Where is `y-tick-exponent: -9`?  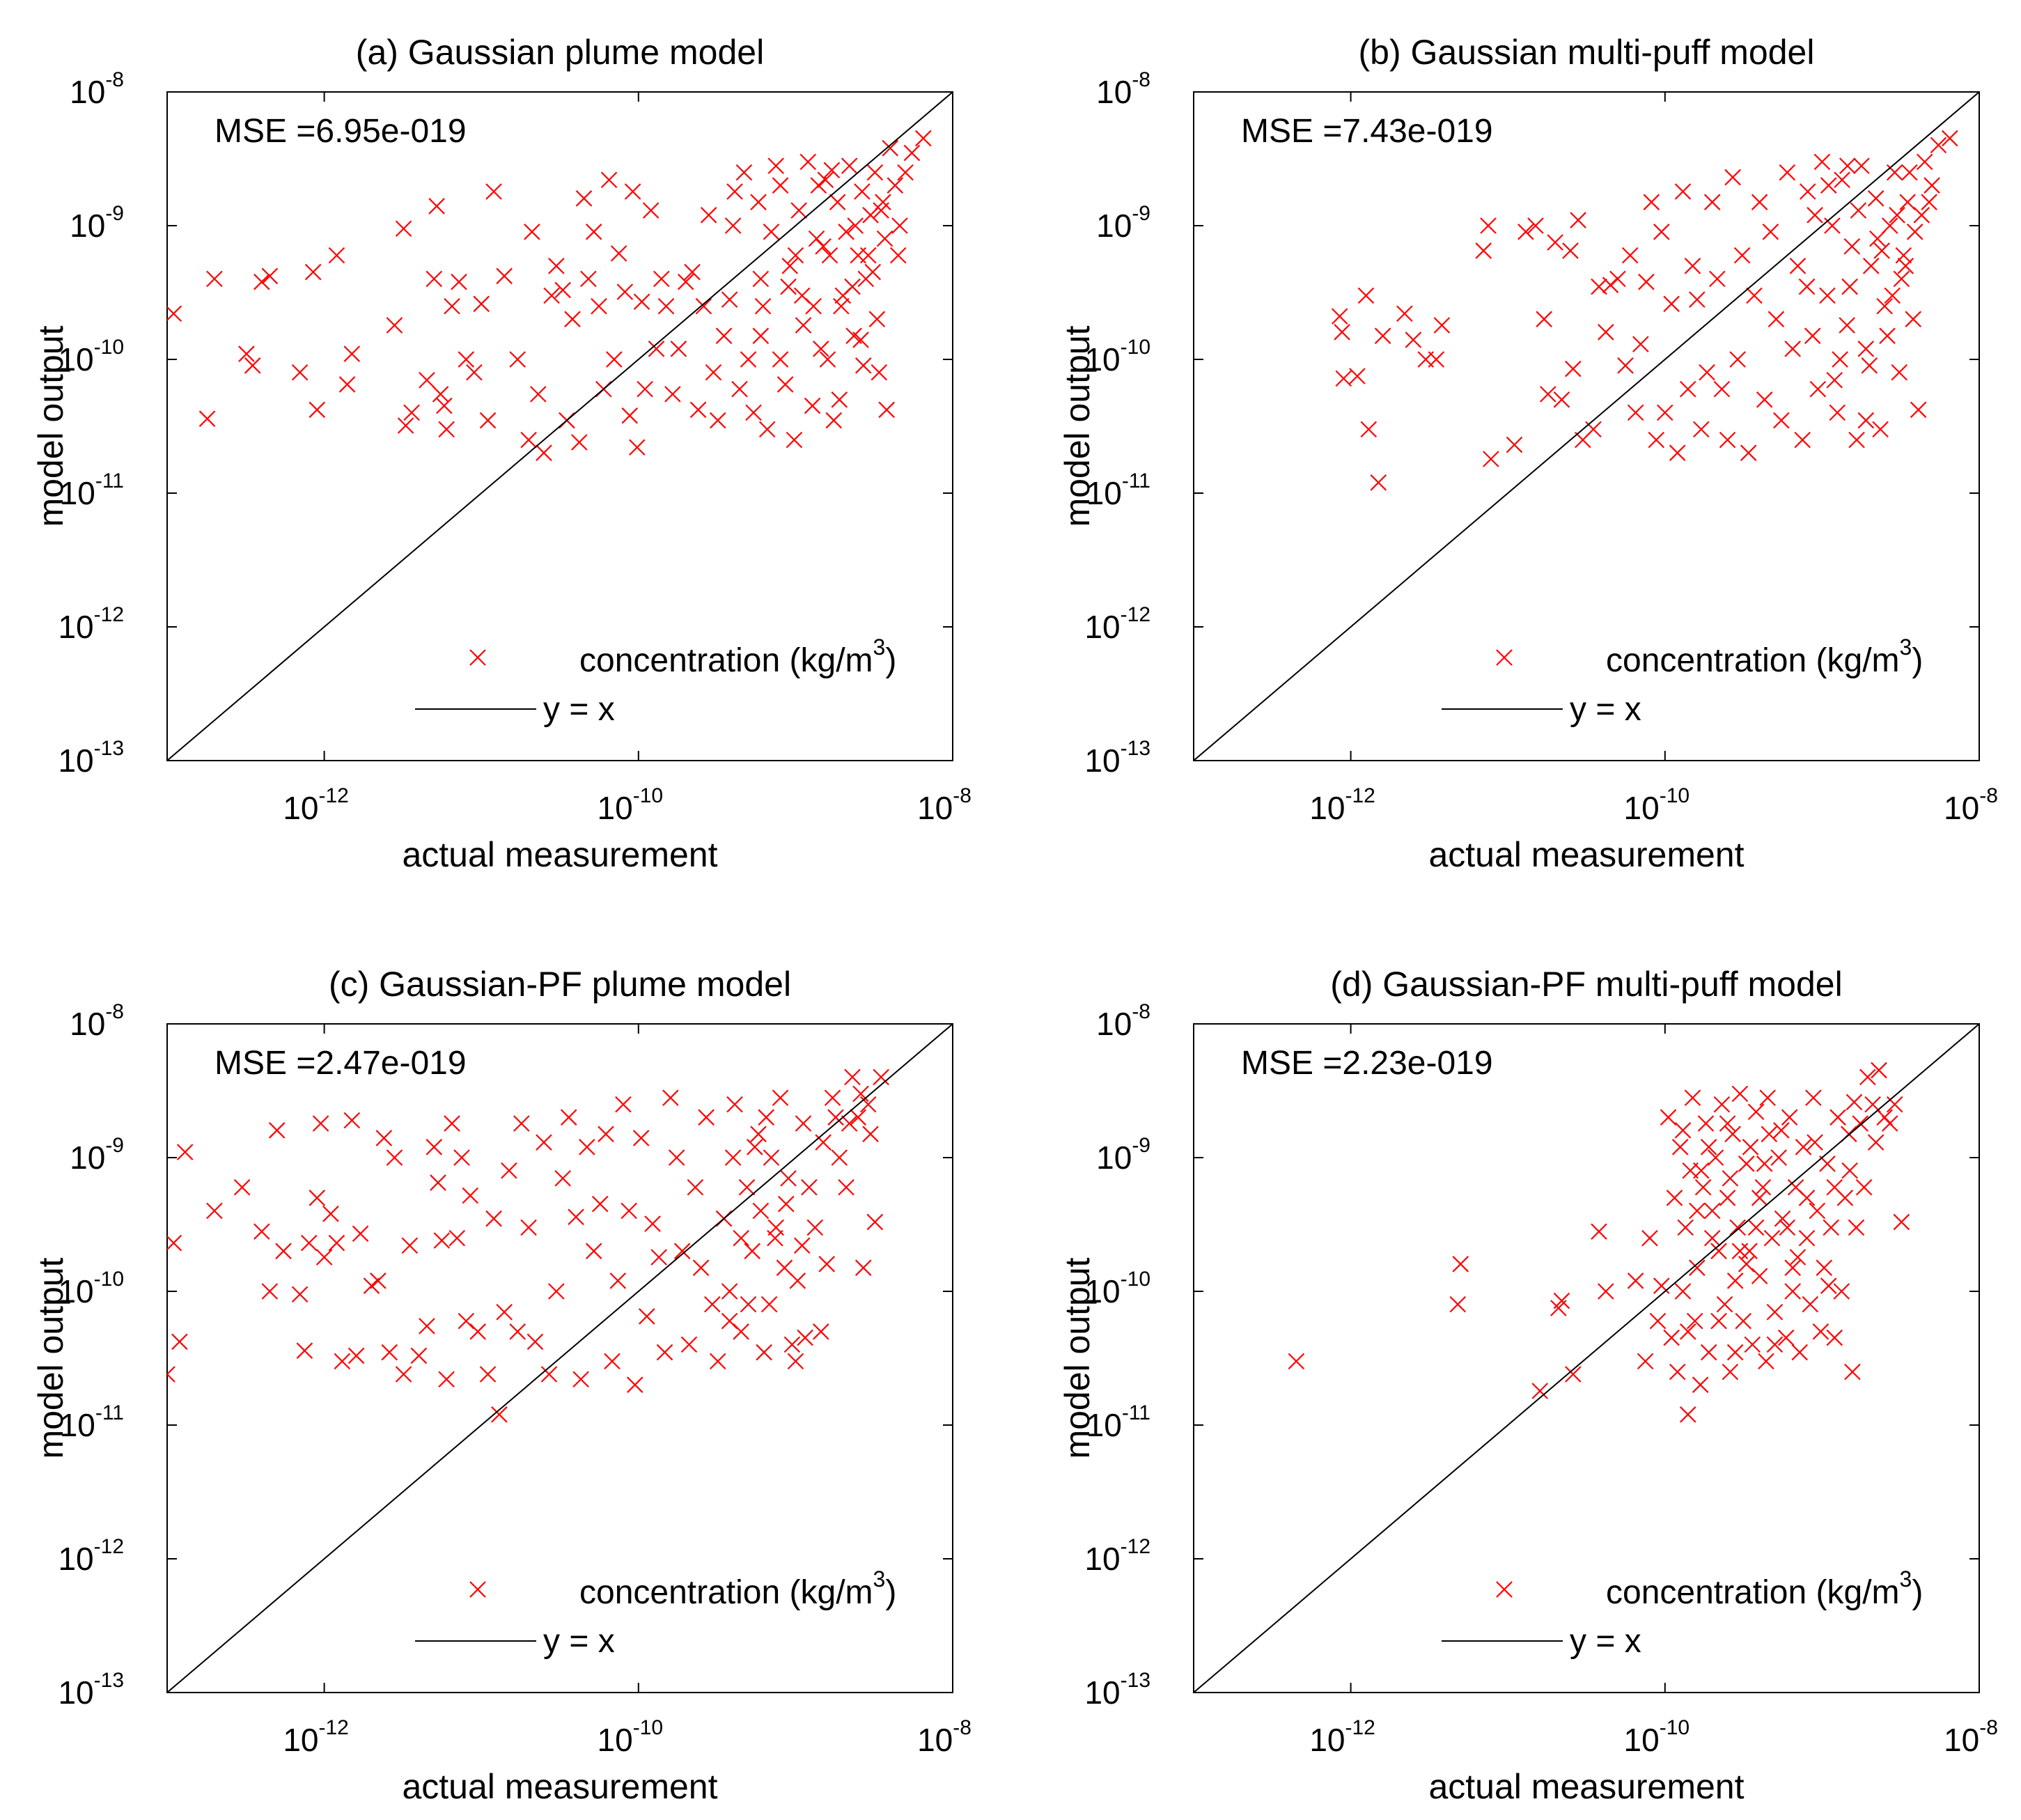 y-tick-exponent: -9 is located at coordinates (1141, 1145).